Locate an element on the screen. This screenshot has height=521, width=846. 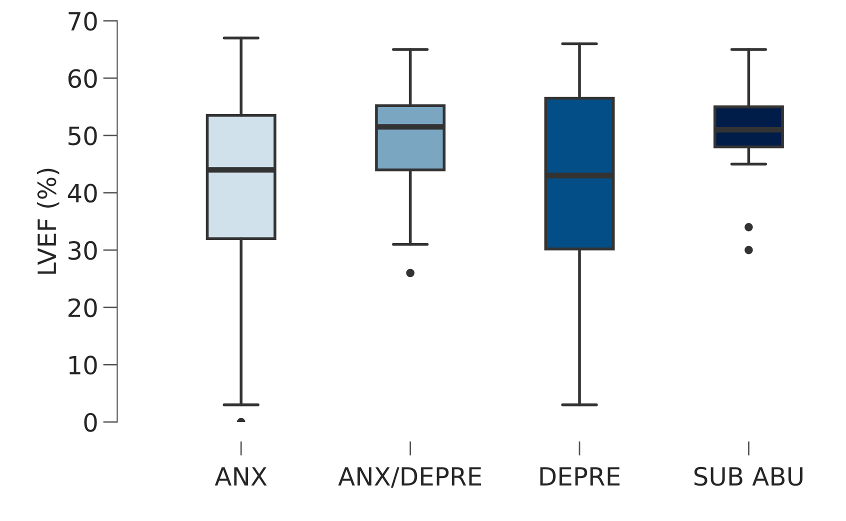
y-axis-title: LVEF (%) is located at coordinates (48, 221).